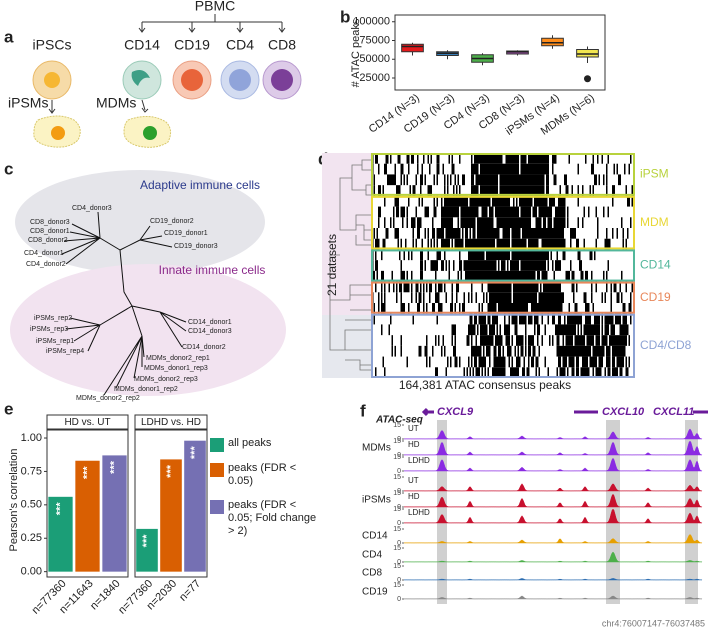  Describe the element at coordinates (171, 422) in the screenshot. I see `facet-strip` at that location.